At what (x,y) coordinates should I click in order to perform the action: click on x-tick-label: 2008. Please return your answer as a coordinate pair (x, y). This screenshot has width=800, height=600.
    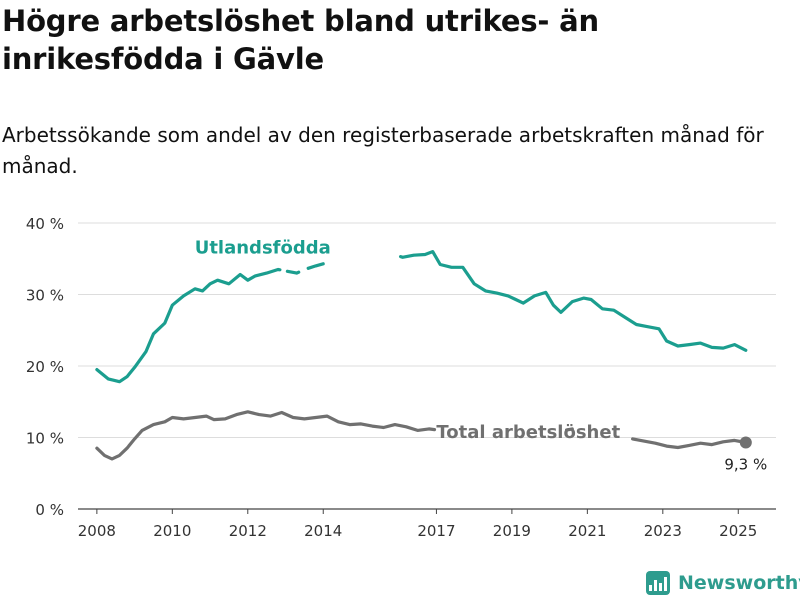
    Looking at the image, I should click on (97, 531).